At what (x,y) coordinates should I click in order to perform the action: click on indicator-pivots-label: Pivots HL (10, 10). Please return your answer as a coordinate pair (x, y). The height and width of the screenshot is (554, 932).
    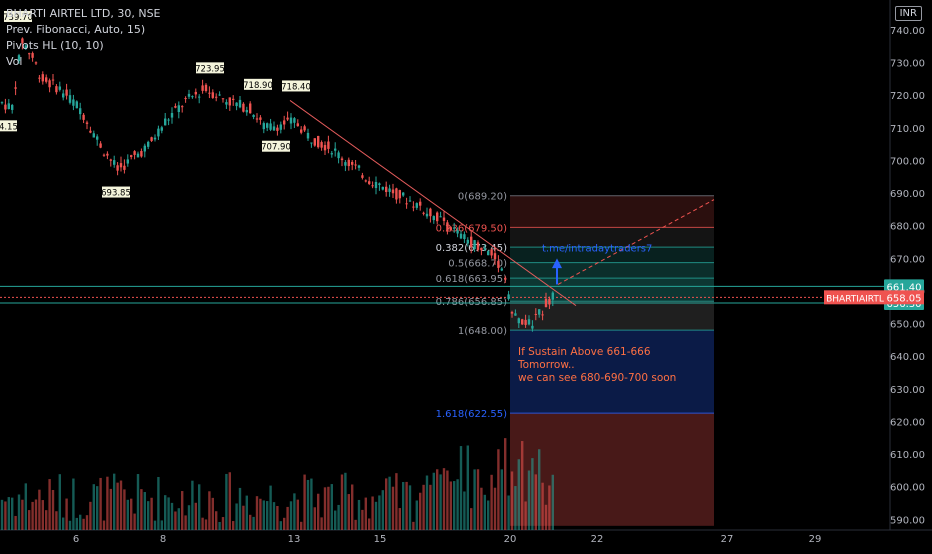
    Looking at the image, I should click on (55, 45).